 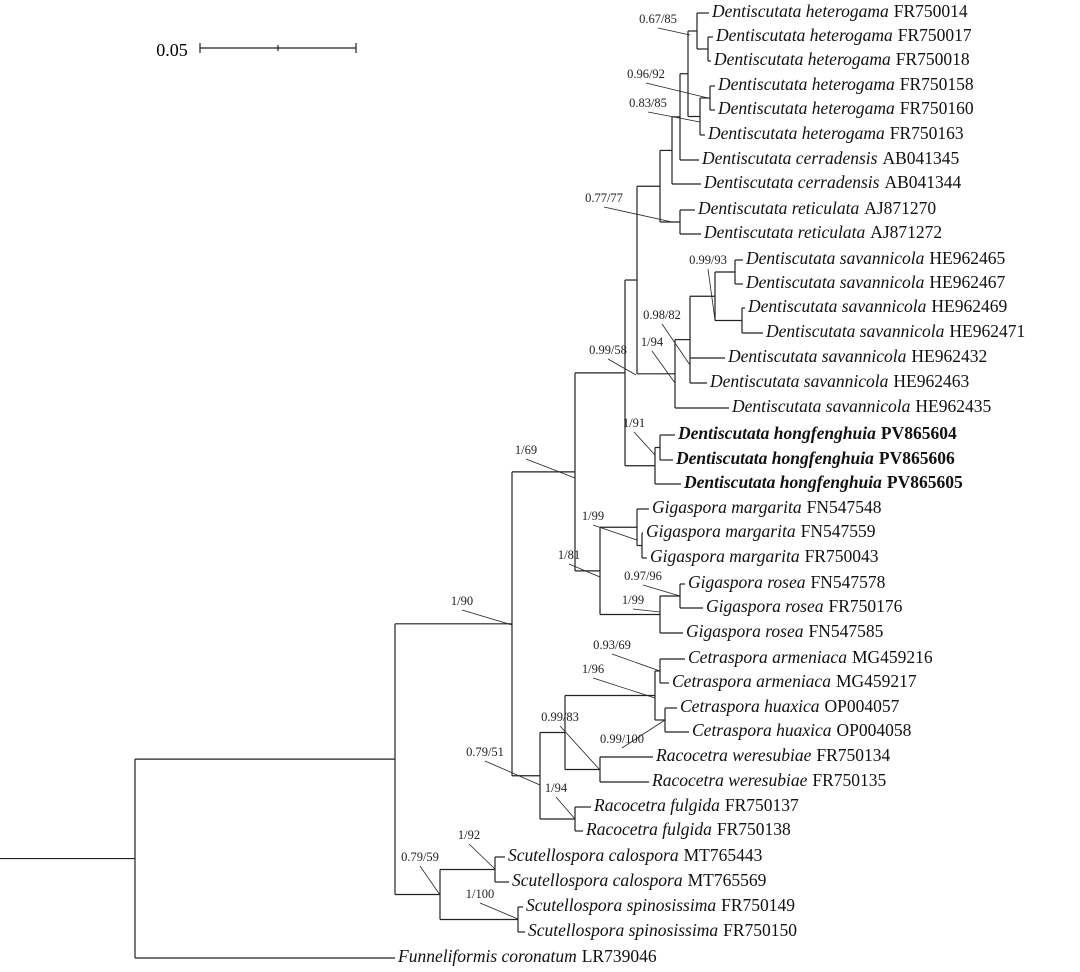 What do you see at coordinates (761, 531) in the screenshot?
I see `taxon-label: Gigaspora margarita FN547559` at bounding box center [761, 531].